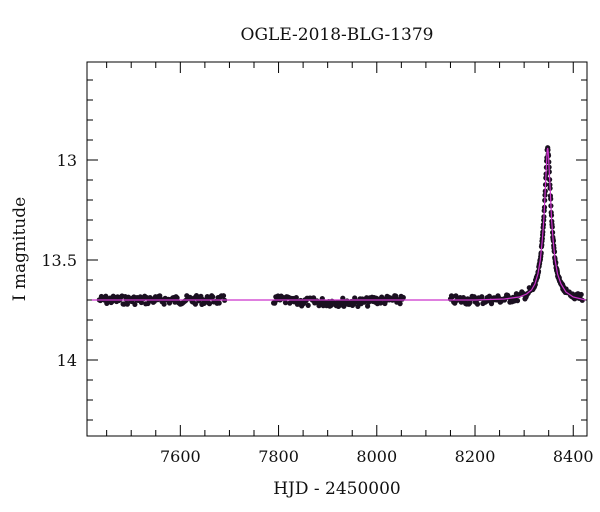 The width and height of the screenshot is (600, 512). I want to click on chart-title: OGLE-2018-BLG-1379, so click(337, 35).